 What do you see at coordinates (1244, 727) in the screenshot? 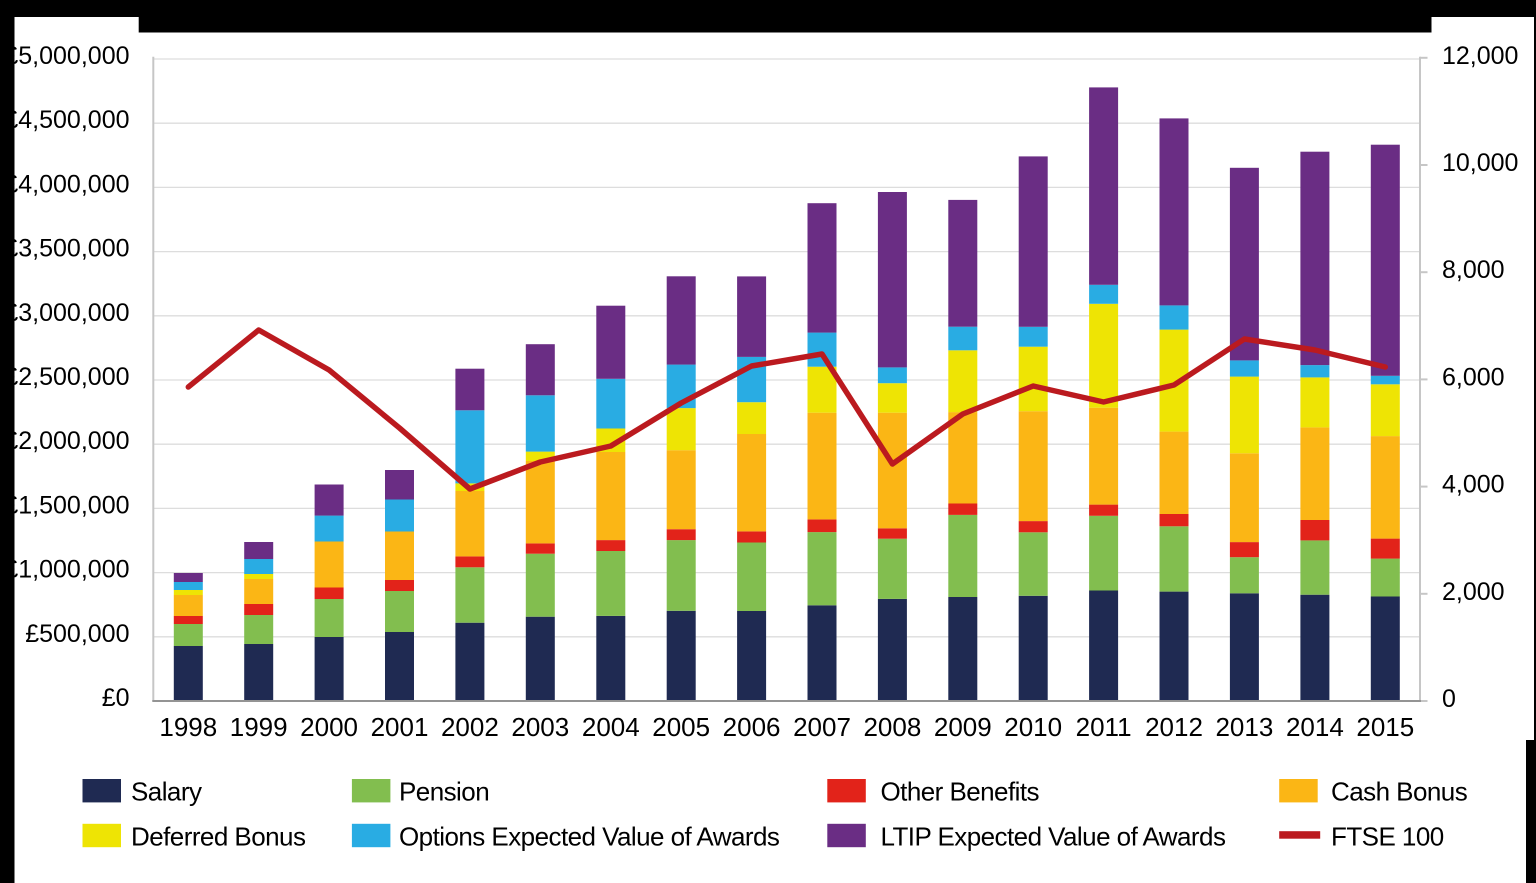
I see `svg-text: 2013` at bounding box center [1244, 727].